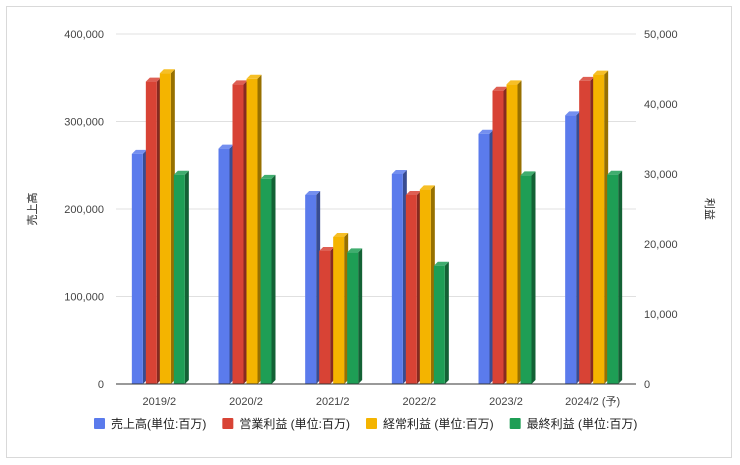  What do you see at coordinates (661, 175) in the screenshot?
I see `right-tick-label: 30,000` at bounding box center [661, 175].